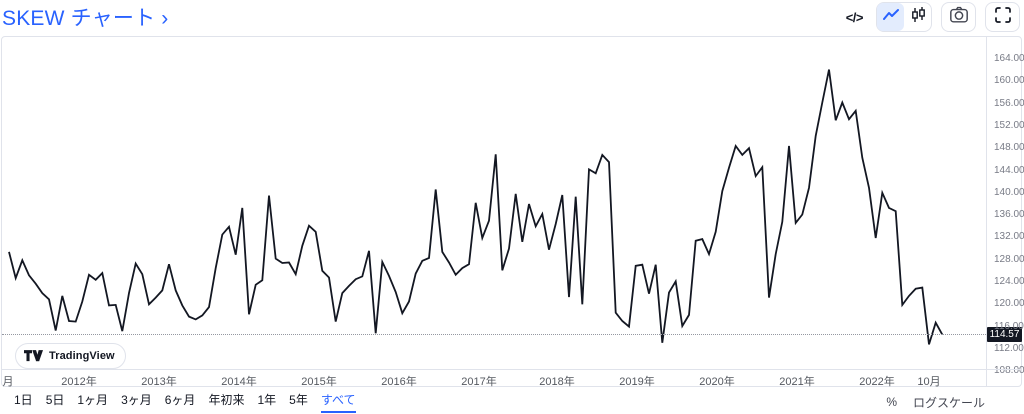 Image resolution: width=1024 pixels, height=414 pixels. I want to click on line-style-button, so click(890, 17).